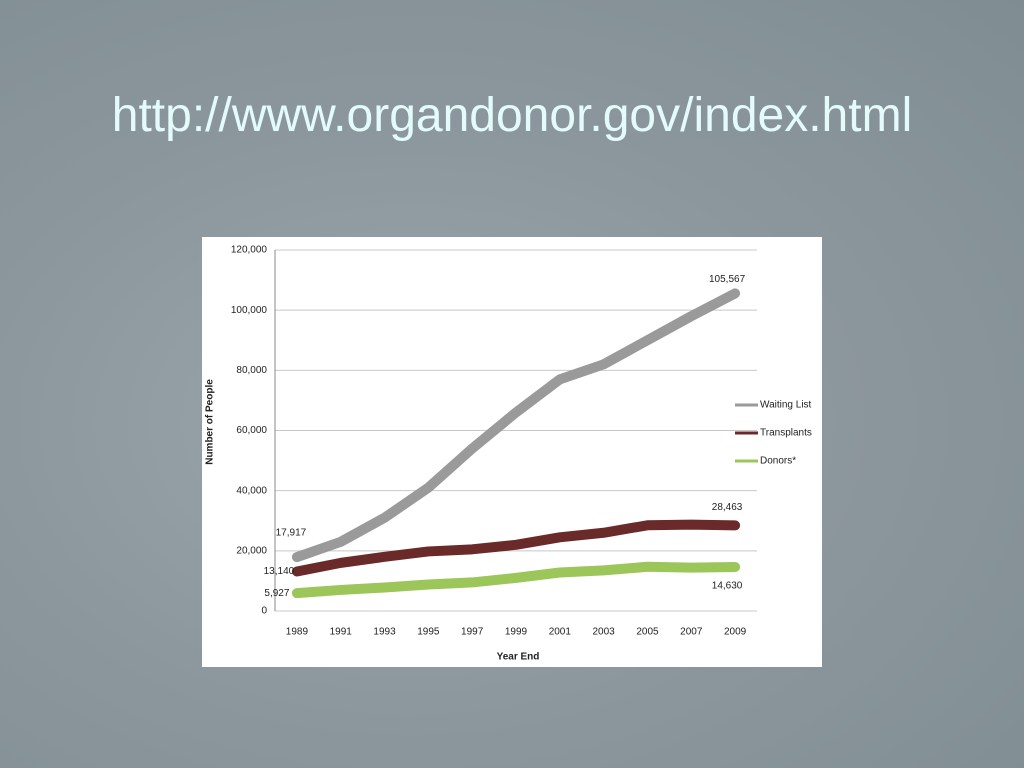  I want to click on x-tick-label: 2003, so click(604, 632).